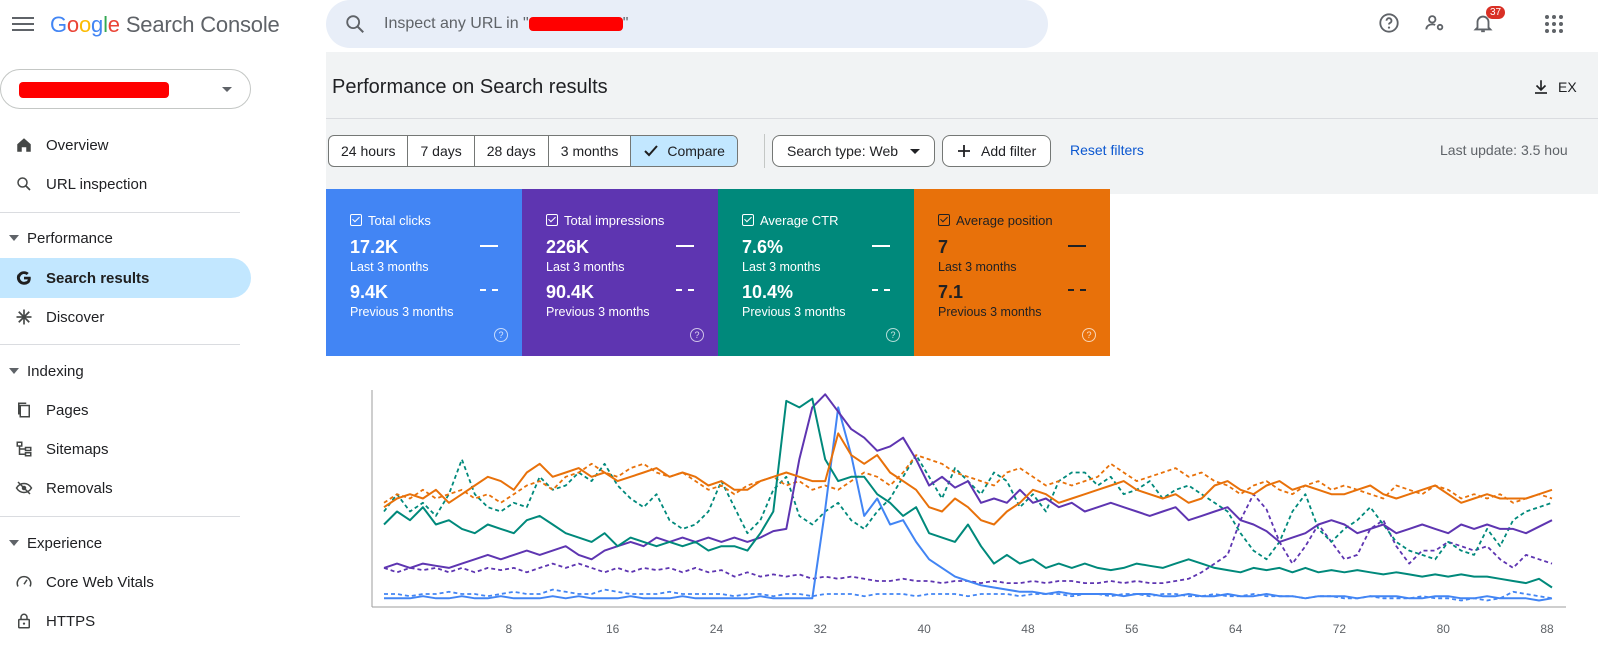 This screenshot has width=1598, height=656. Describe the element at coordinates (369, 151) in the screenshot. I see `range-24-hours: 24 hours` at that location.